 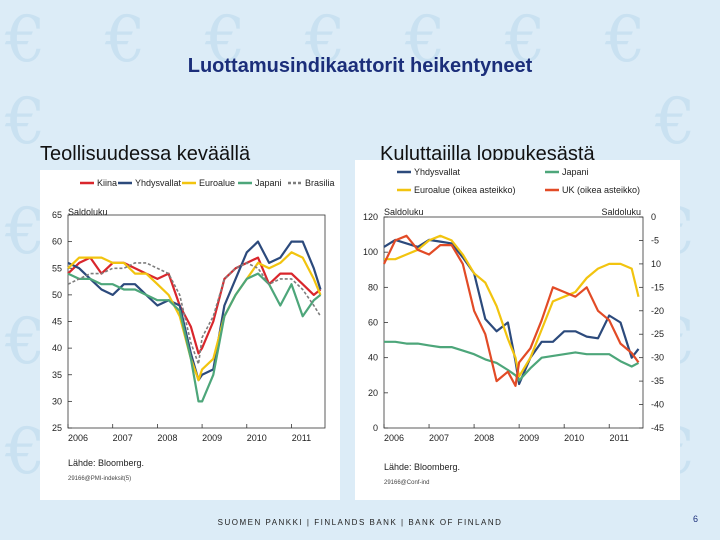 What do you see at coordinates (370, 217) in the screenshot?
I see `y-tick-label: 120` at bounding box center [370, 217].